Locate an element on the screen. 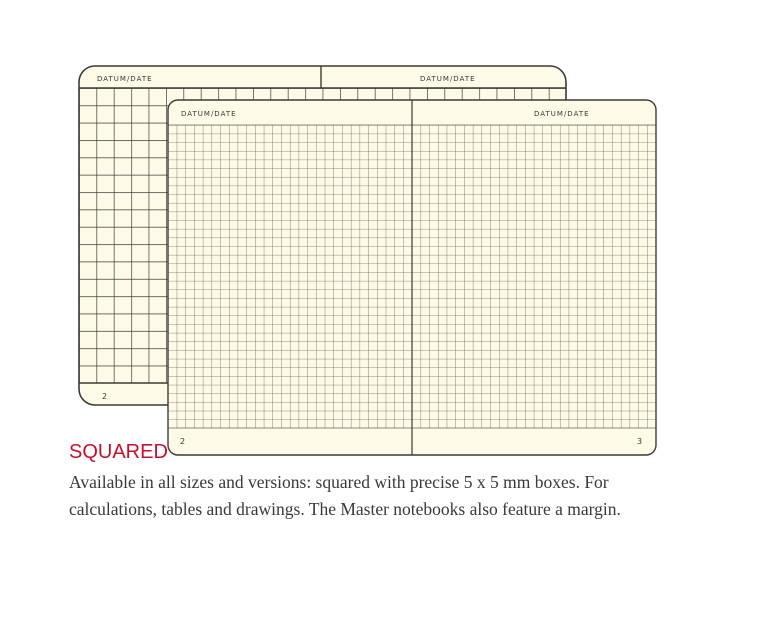 This screenshot has height=630, width=768. back-header-left: DATUM/DATE is located at coordinates (125, 79).